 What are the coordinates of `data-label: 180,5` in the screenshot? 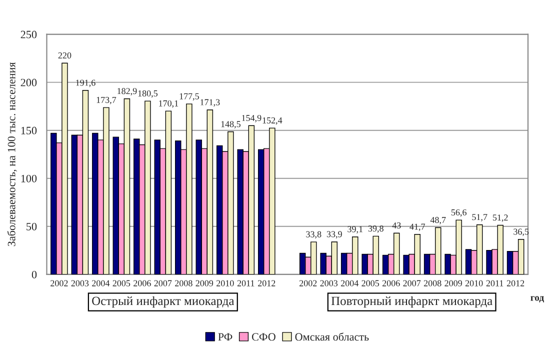 It's located at (148, 94).